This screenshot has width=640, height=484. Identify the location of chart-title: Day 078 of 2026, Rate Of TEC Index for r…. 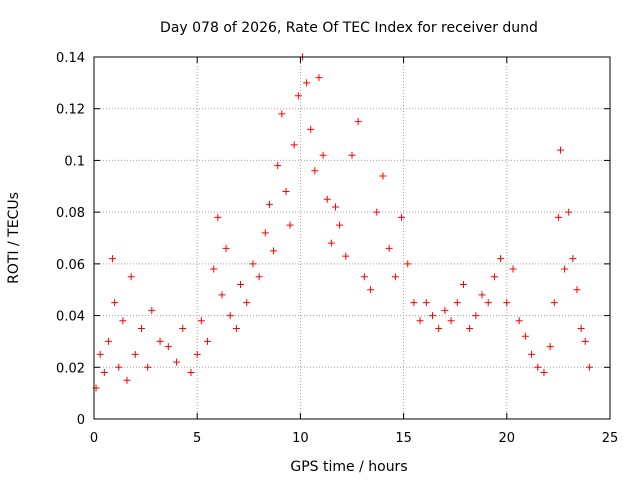
(349, 28).